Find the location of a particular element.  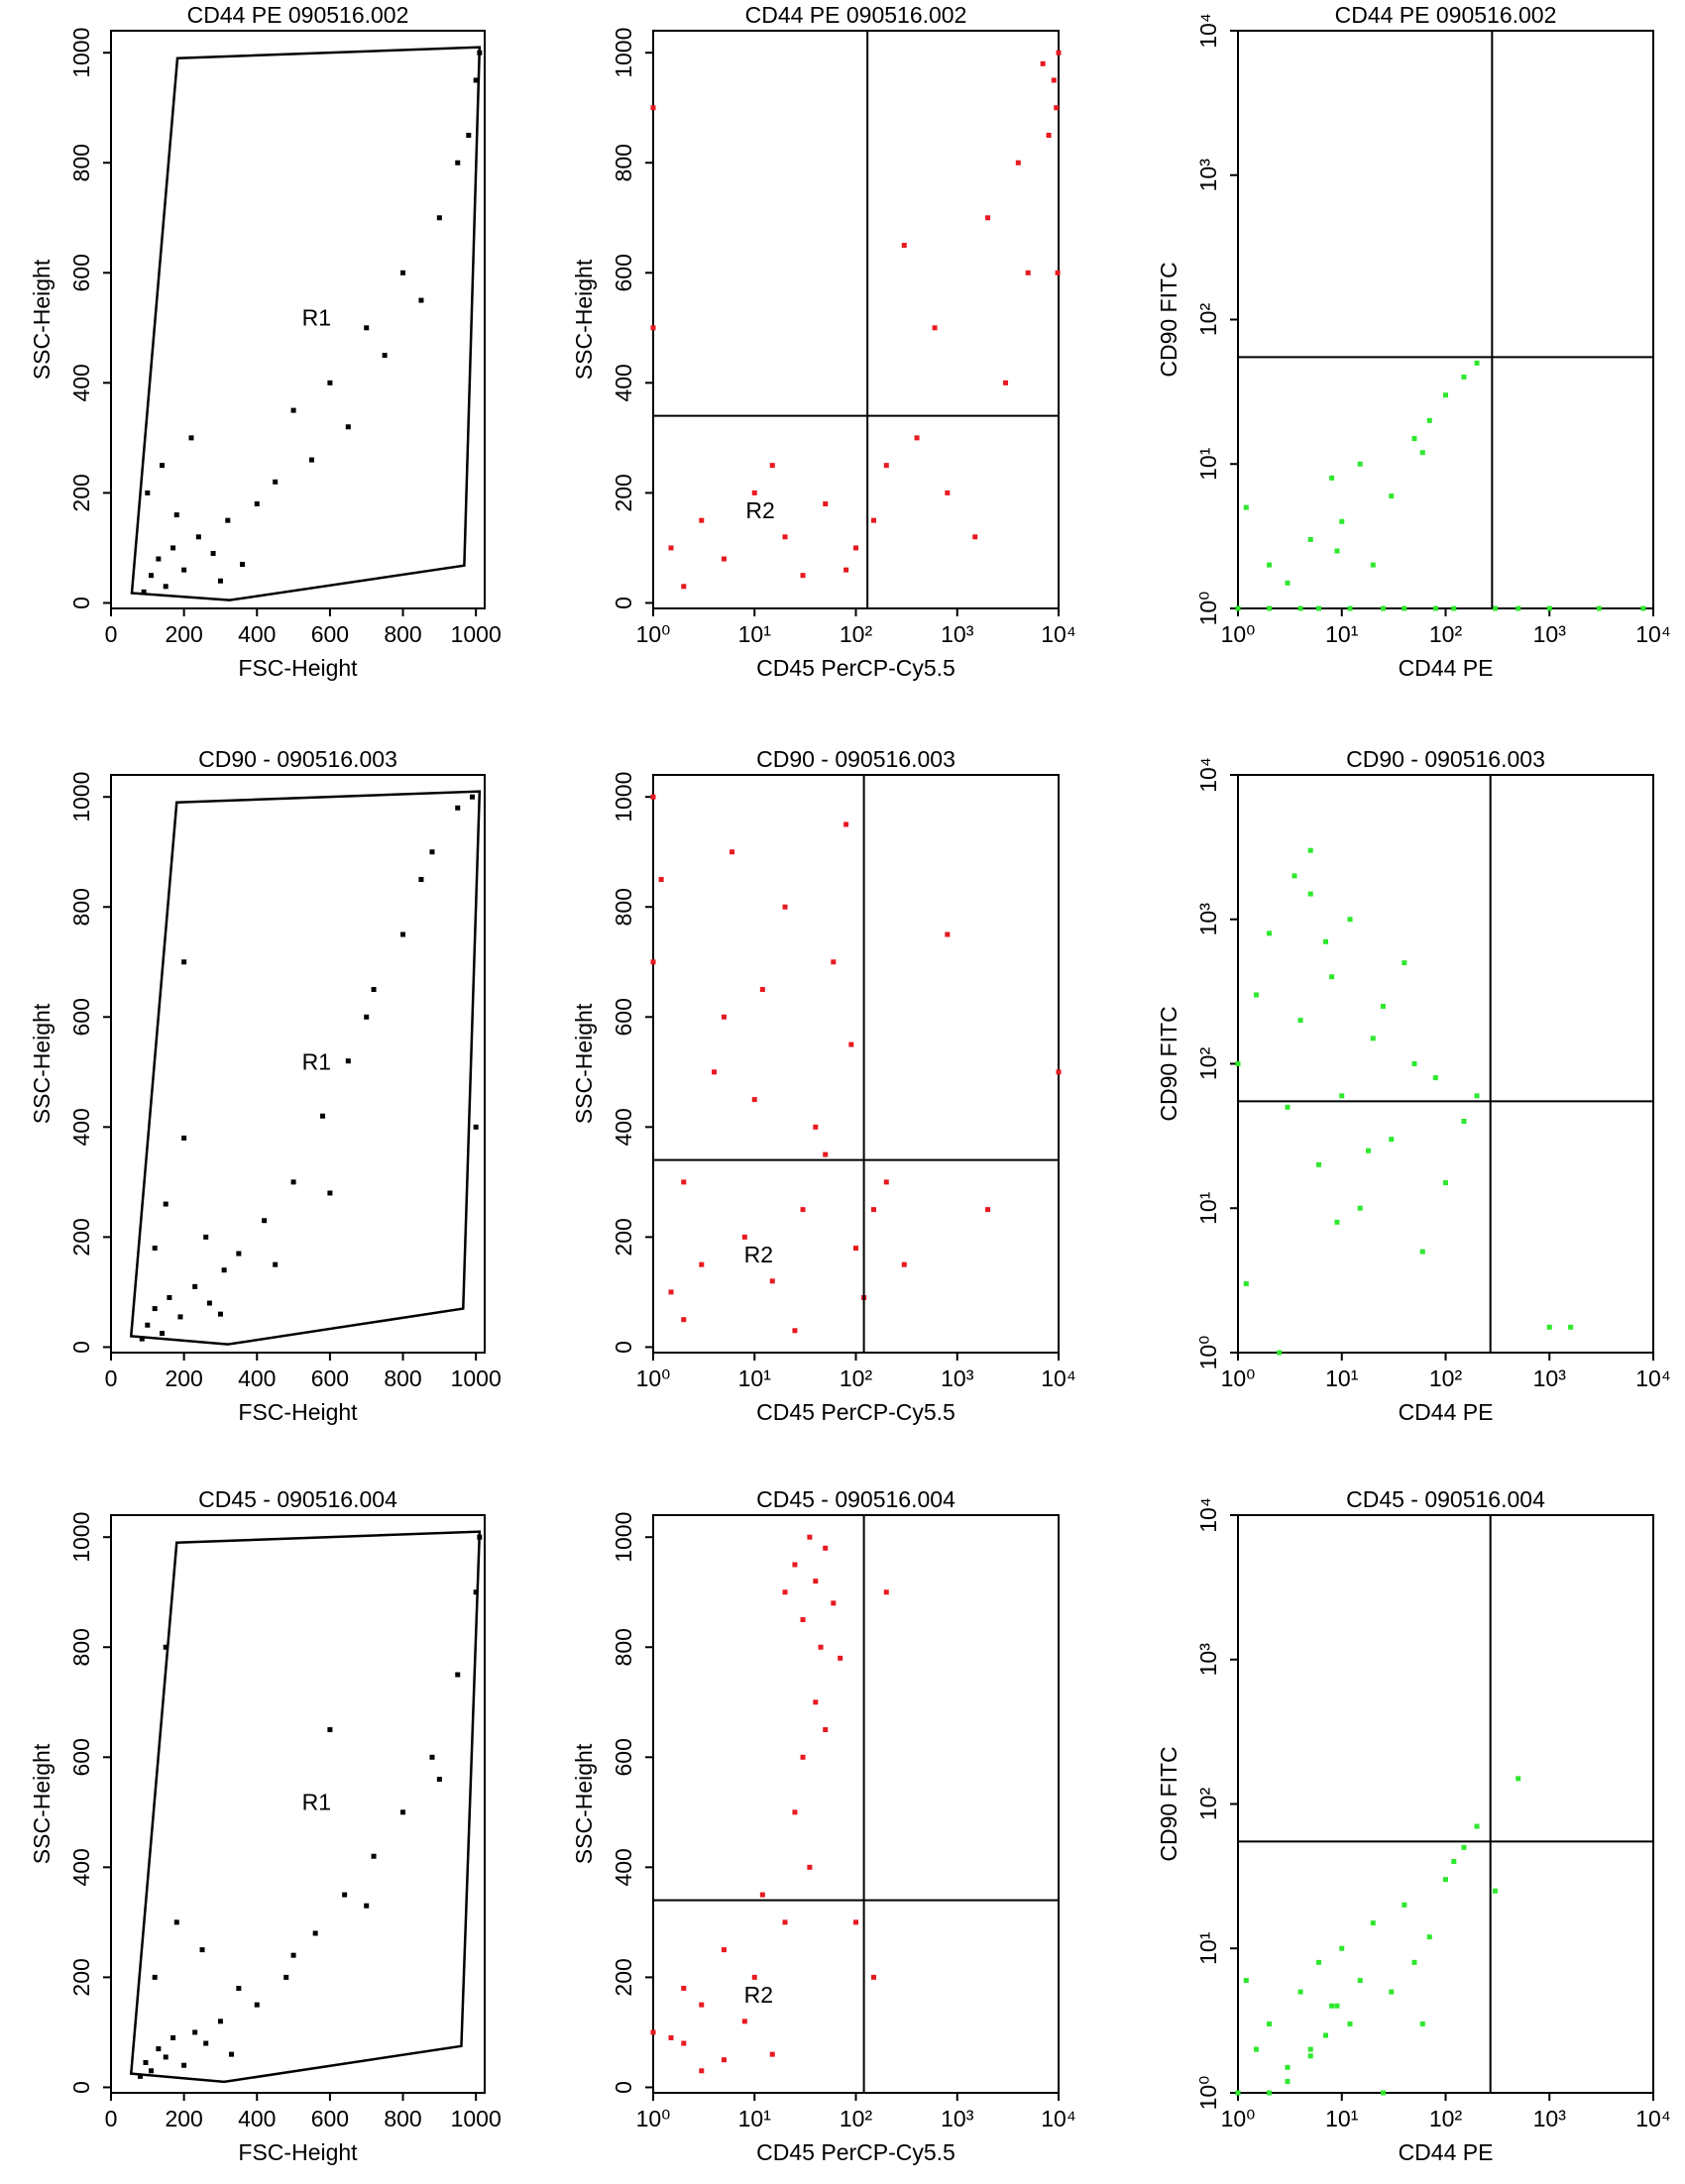

x-tick-label: 10³ is located at coordinates (1550, 634).